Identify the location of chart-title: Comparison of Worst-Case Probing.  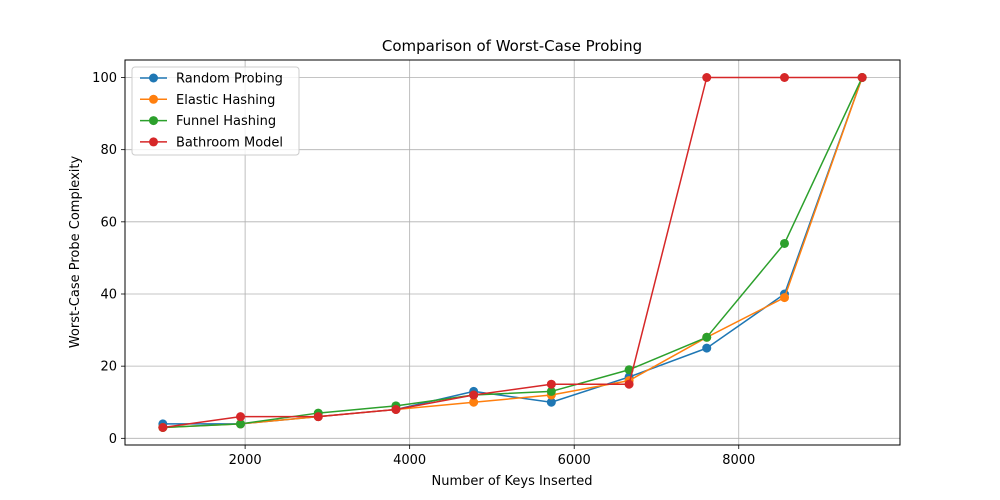
(512, 46).